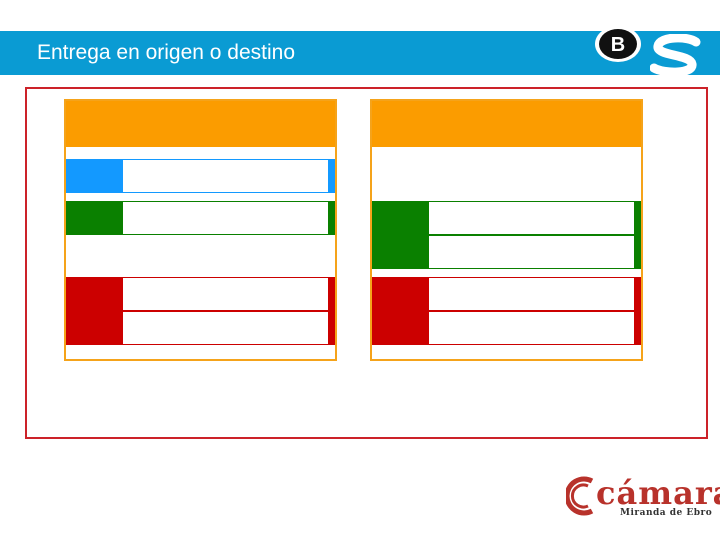 The image size is (720, 540). I want to click on camara-subtitle: Miranda de Ebro, so click(666, 513).